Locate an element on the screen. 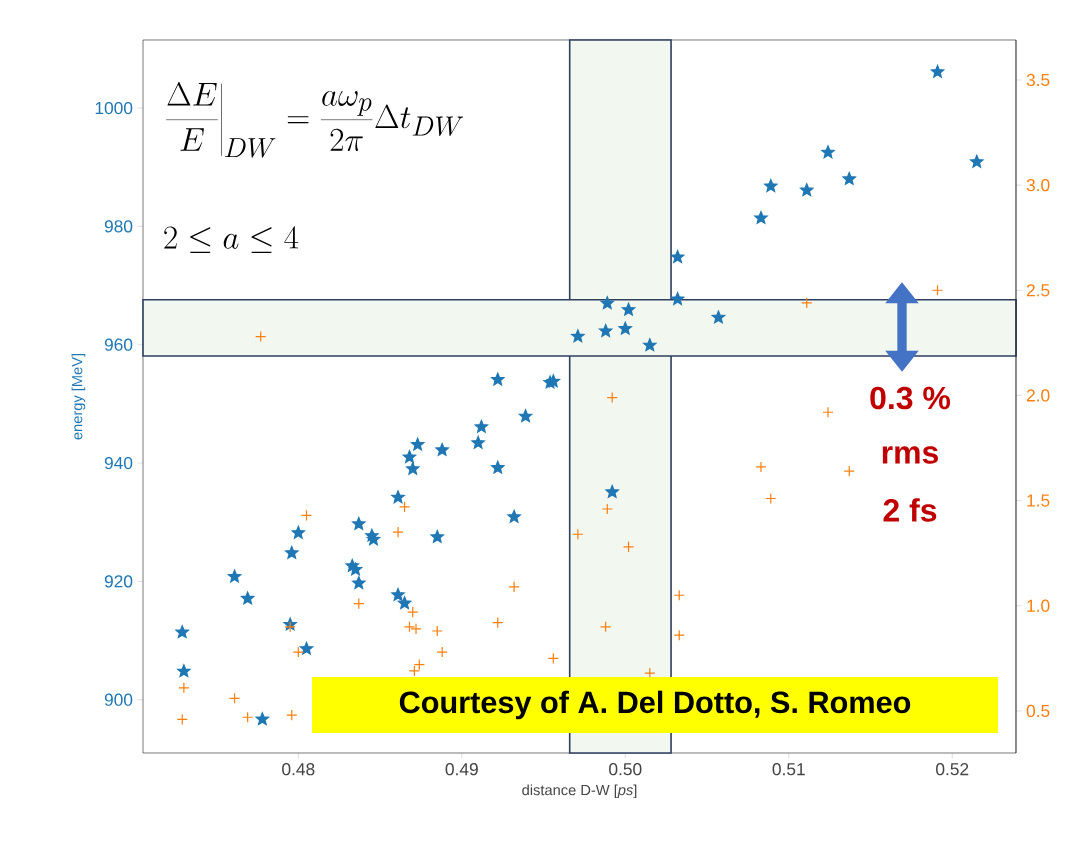  annotation: 2 fs is located at coordinates (910, 510).